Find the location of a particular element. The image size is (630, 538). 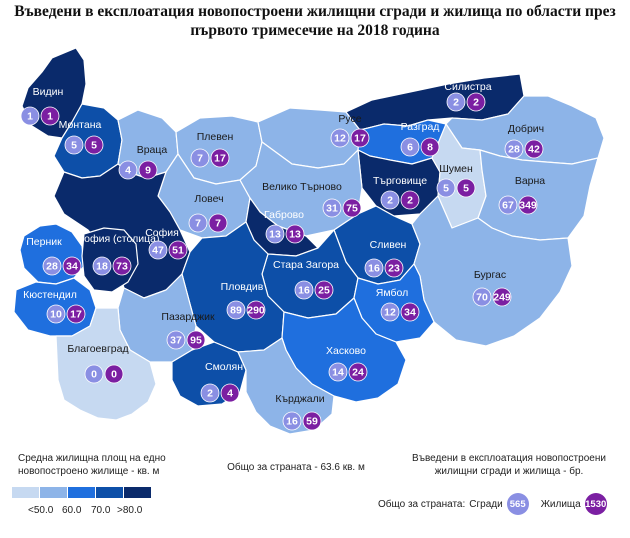

buildings-bubble-перник is located at coordinates (52, 266).